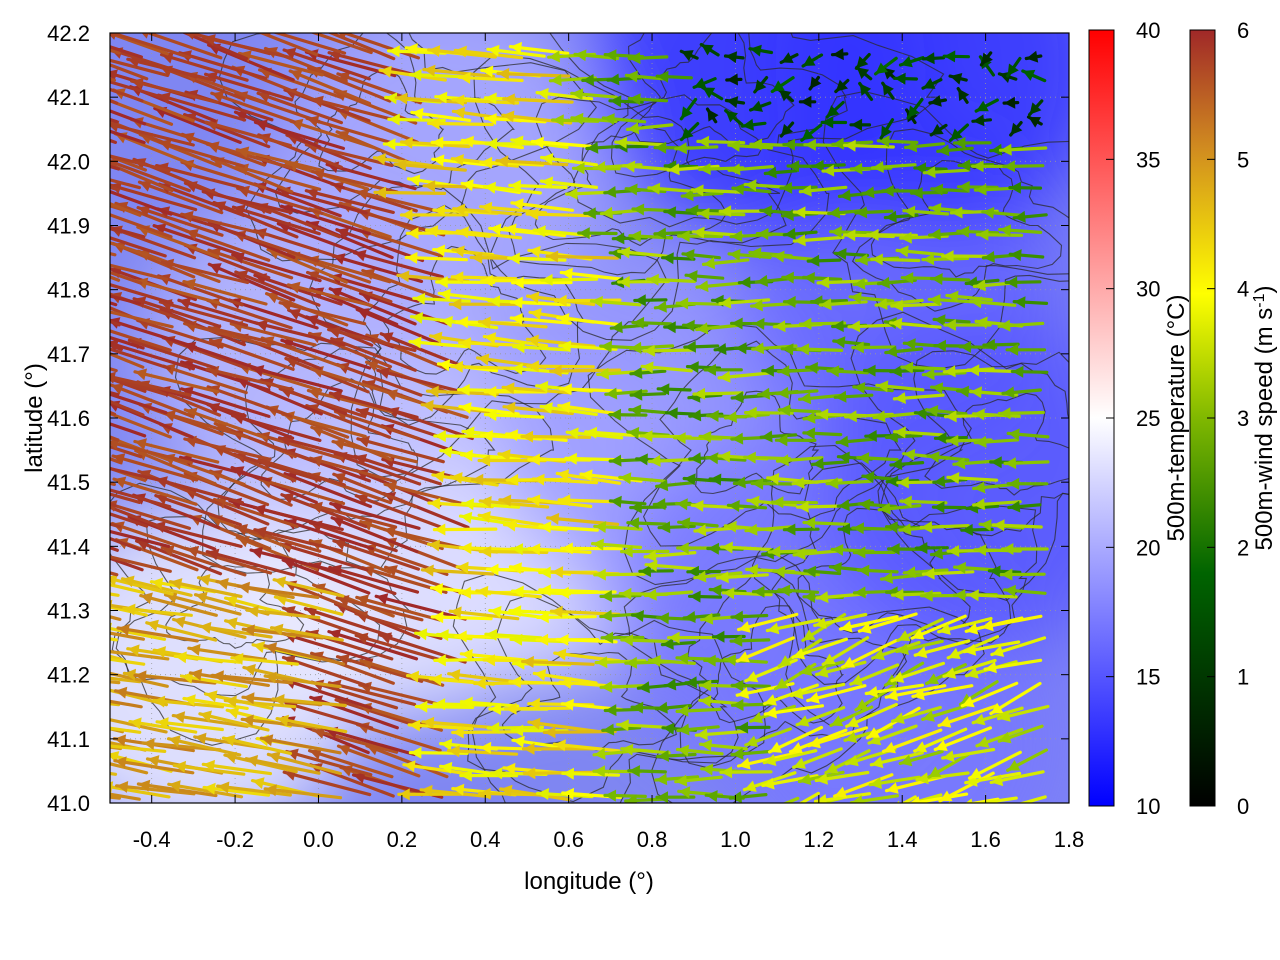 This screenshot has height=960, width=1280. I want to click on x-tick-label: 0.4, so click(485, 839).